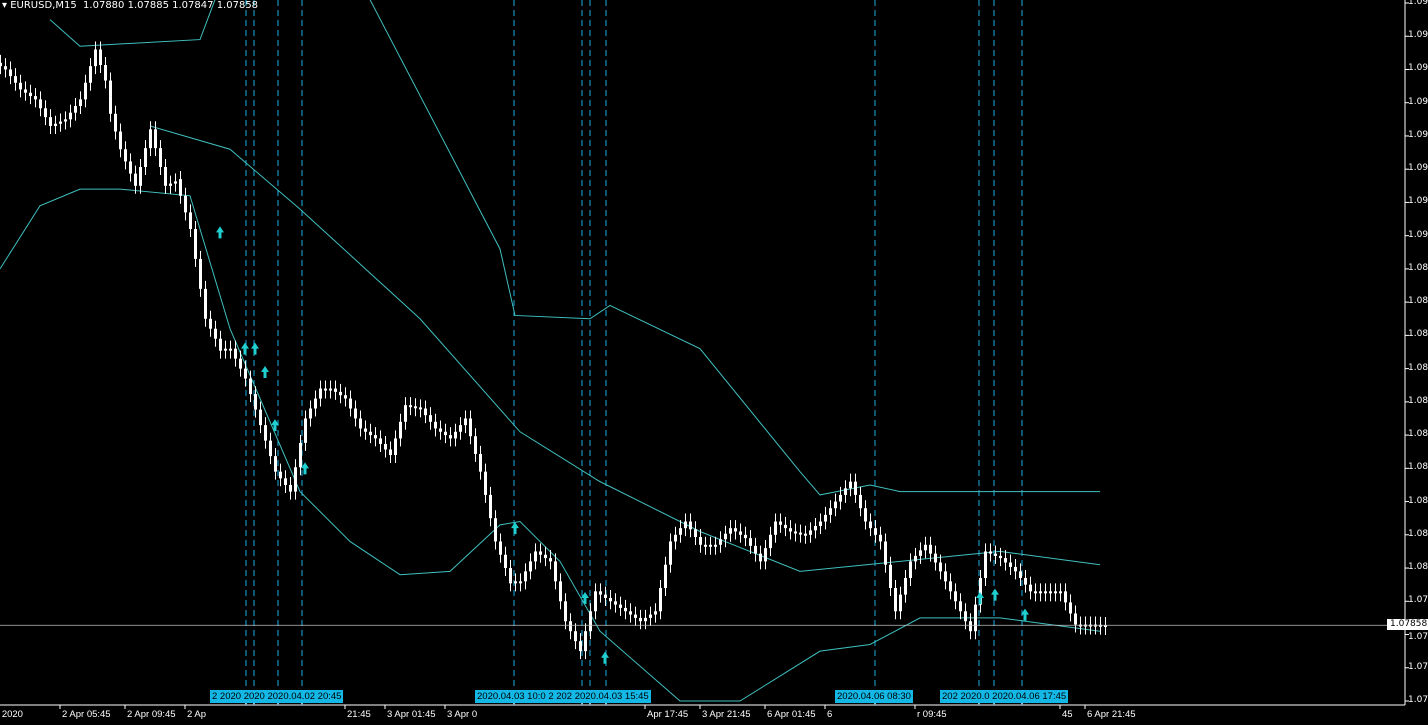  I want to click on y-tick-label: 1.09430, so click(1418, 101).